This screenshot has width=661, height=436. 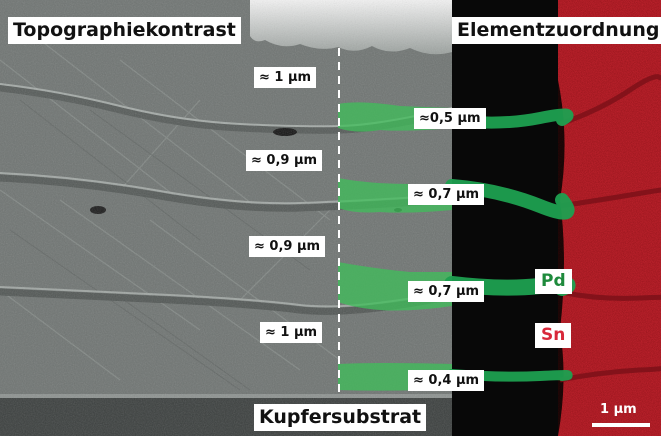 I want to click on panel-title-element-map: Elementzuordnung, so click(x=556, y=30).